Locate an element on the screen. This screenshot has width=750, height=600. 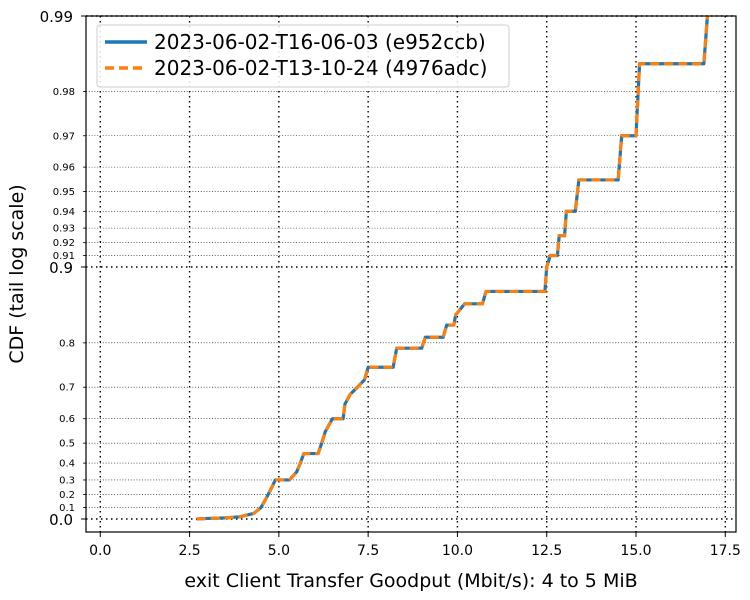
x-tick-label: 10.0 is located at coordinates (457, 551).